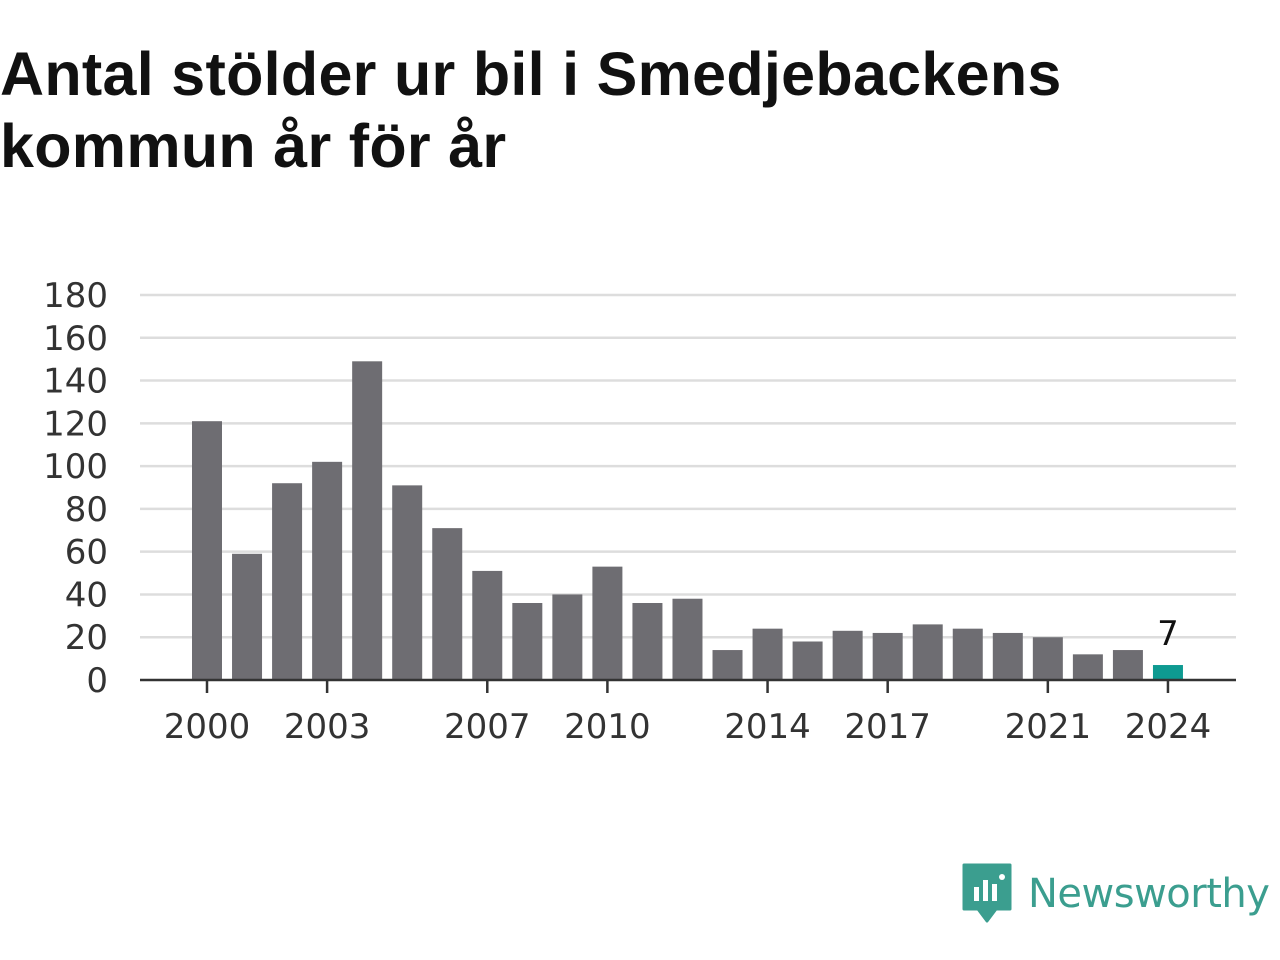 Image resolution: width=1280 pixels, height=960 pixels. What do you see at coordinates (1168, 727) in the screenshot?
I see `x-tick-label: 2024` at bounding box center [1168, 727].